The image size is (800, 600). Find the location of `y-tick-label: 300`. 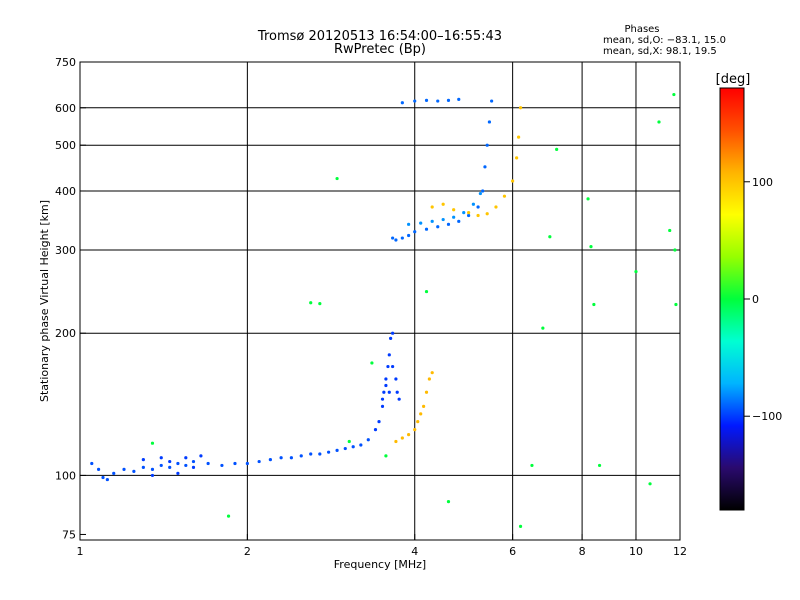

y-tick-label: 300 is located at coordinates (65, 250).